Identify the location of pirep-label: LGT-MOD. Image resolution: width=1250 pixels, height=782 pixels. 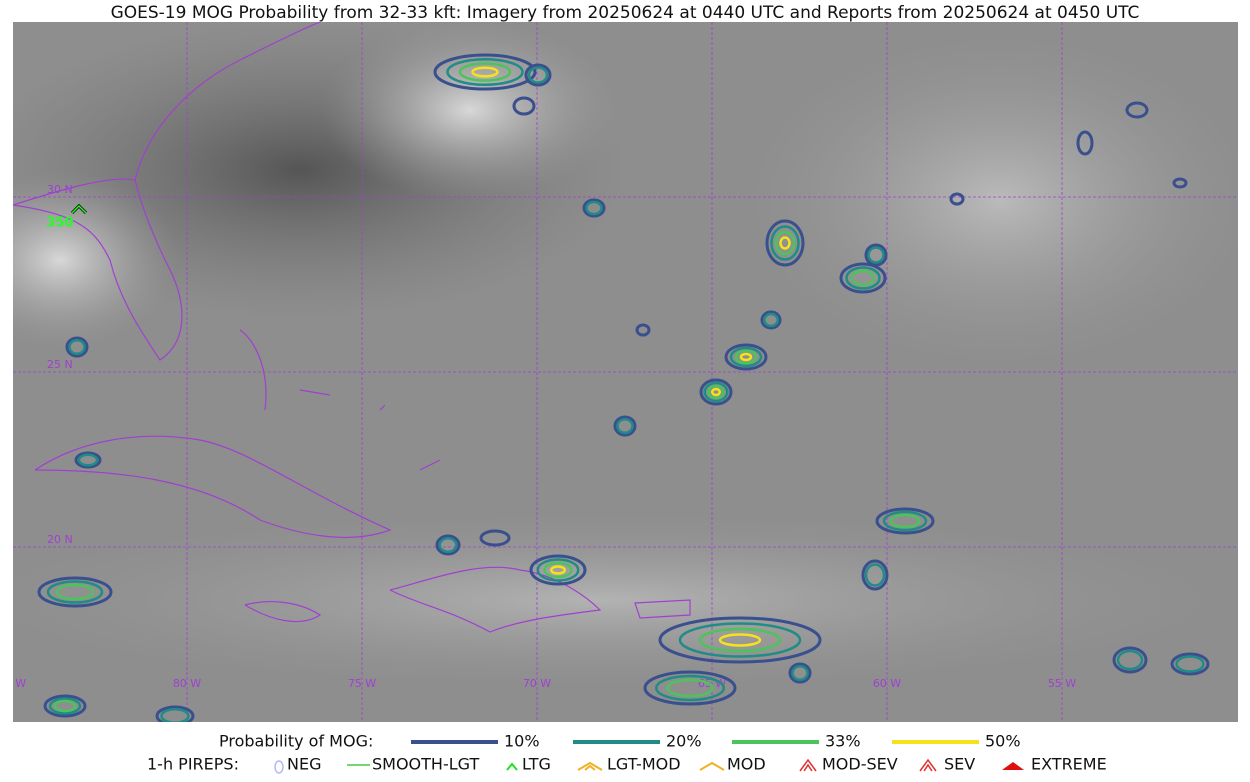
(644, 764).